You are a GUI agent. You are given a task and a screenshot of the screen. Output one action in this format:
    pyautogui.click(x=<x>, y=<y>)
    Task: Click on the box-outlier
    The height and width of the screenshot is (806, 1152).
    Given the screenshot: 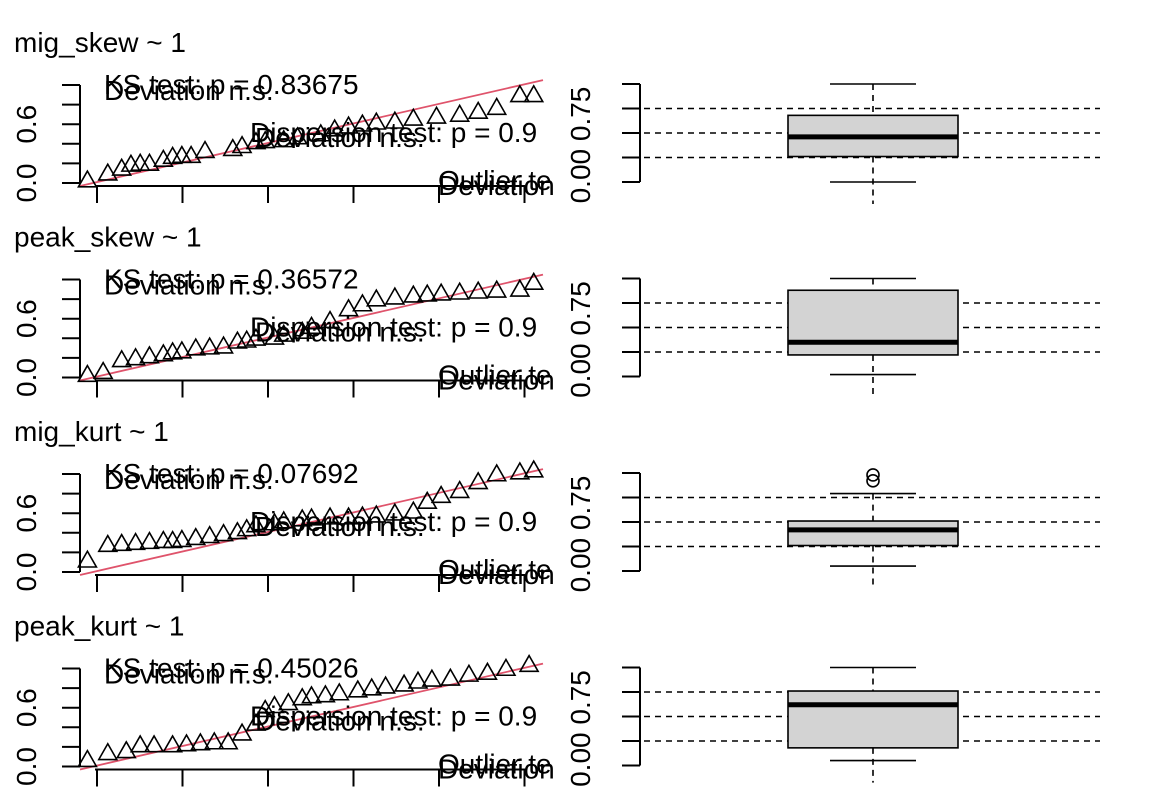 What is the action you would take?
    pyautogui.click(x=873, y=475)
    